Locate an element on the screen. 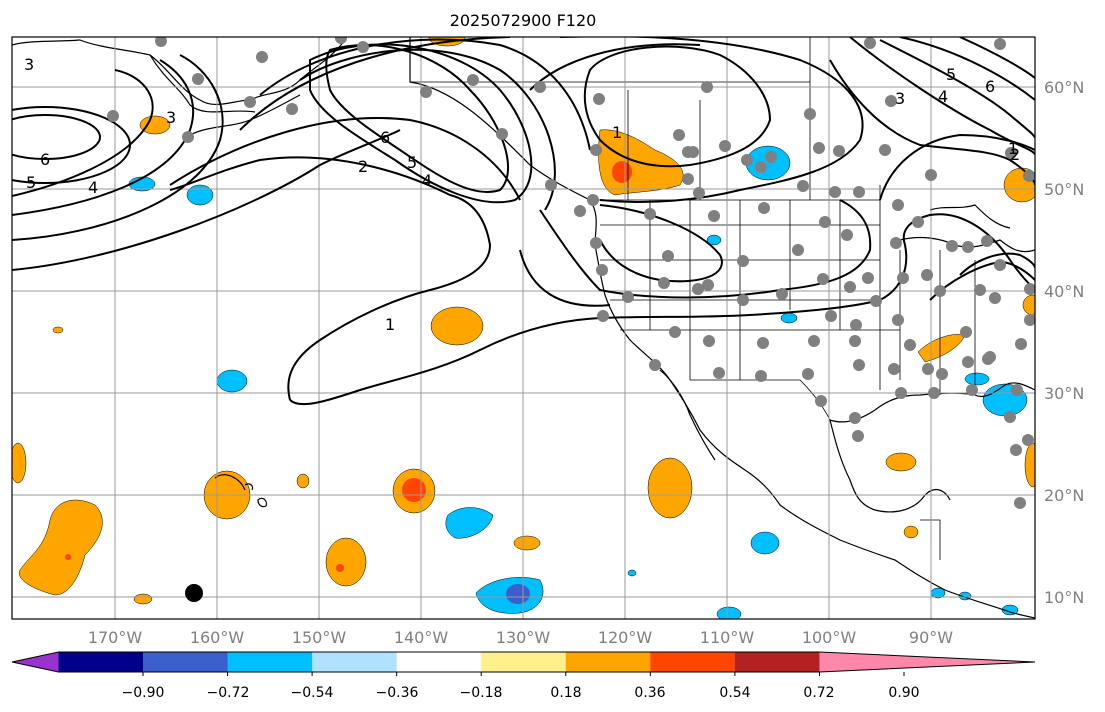 This screenshot has height=712, width=1105. lat-tick: 40°N is located at coordinates (1064, 291).